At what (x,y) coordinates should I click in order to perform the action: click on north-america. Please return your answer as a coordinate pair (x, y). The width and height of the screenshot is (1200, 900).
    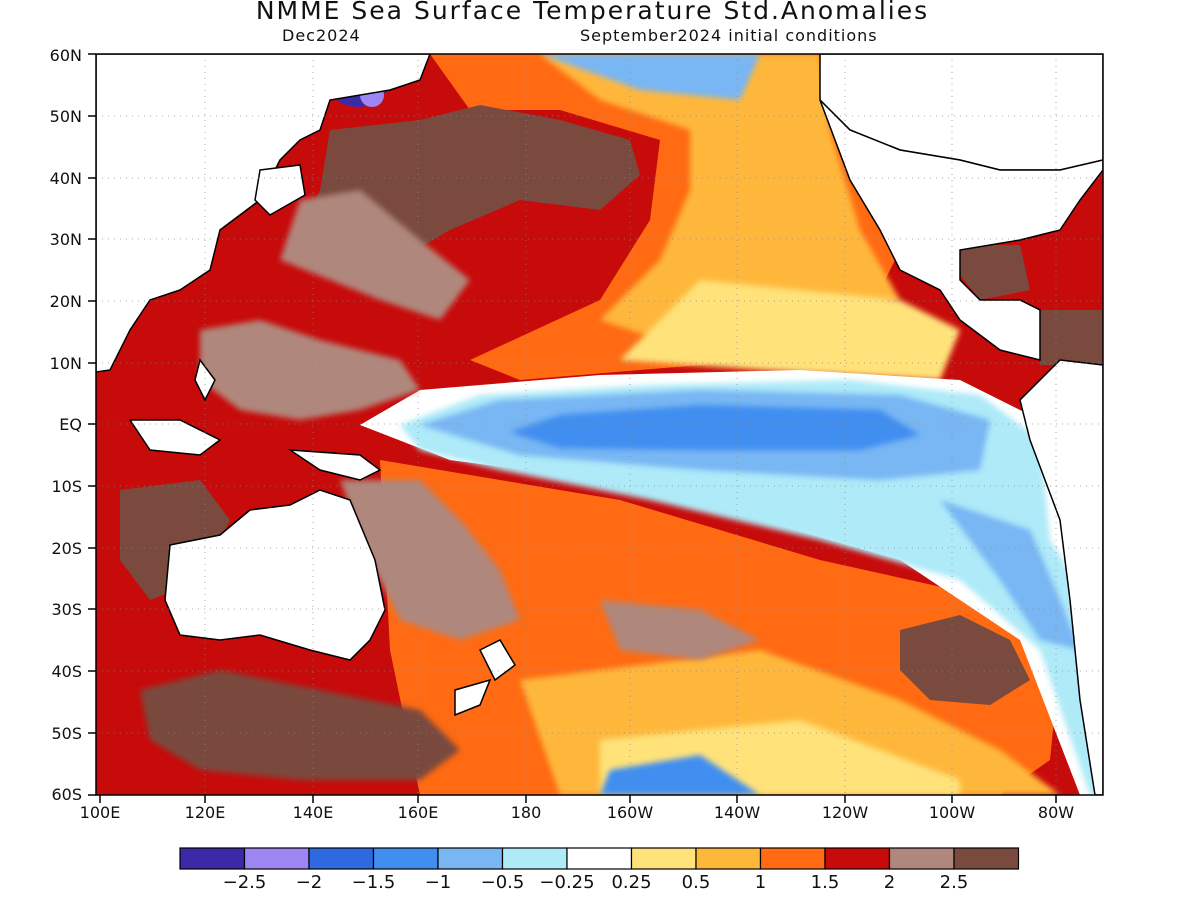
    Looking at the image, I should click on (961, 230).